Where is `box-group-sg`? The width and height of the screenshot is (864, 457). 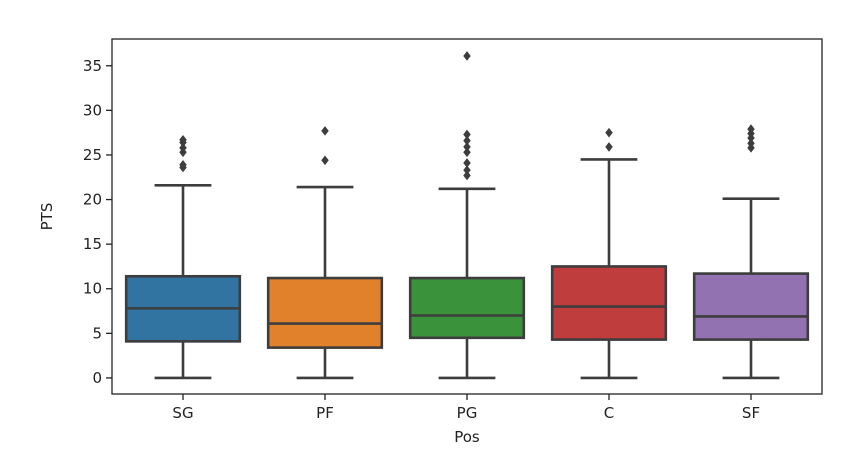 box-group-sg is located at coordinates (183, 257).